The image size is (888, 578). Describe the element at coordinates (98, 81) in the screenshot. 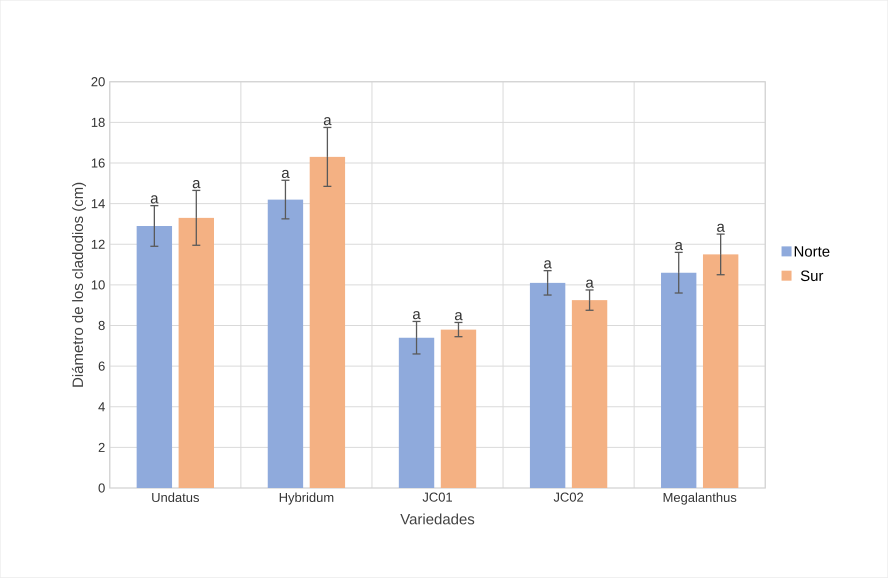

I see `y-tick-label: 20` at that location.